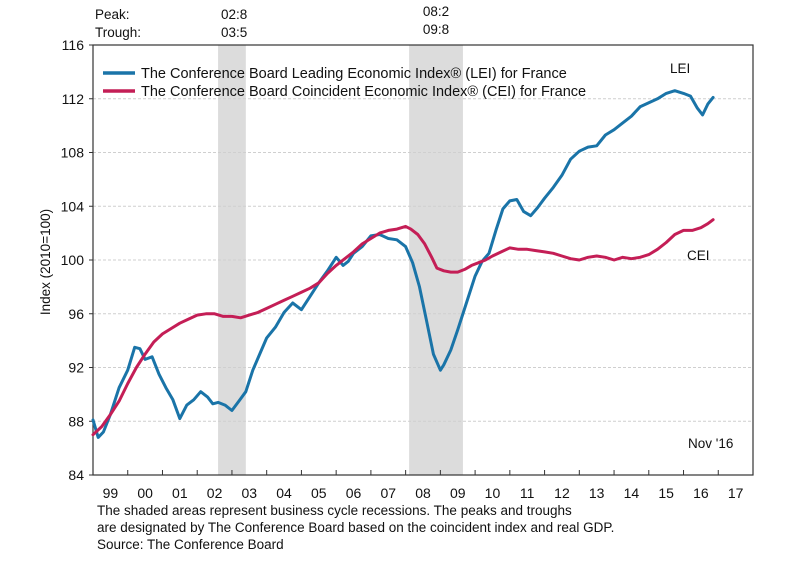  Describe the element at coordinates (180, 493) in the screenshot. I see `x-tick-label: 01` at that location.